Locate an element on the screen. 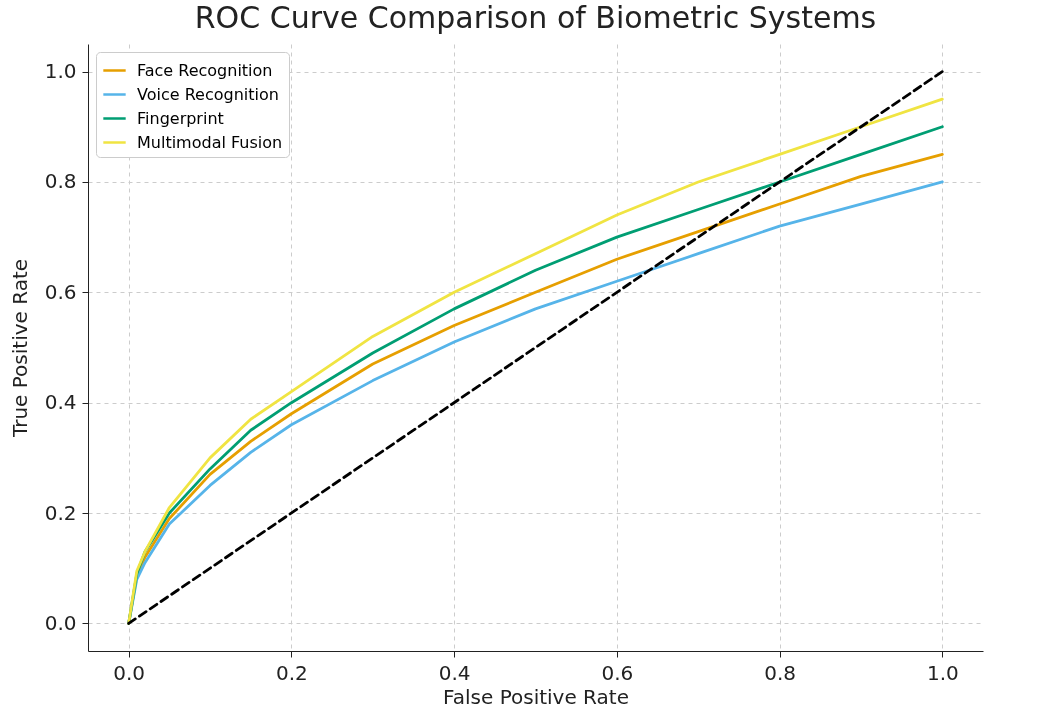 The height and width of the screenshot is (723, 1053). y-axis-title: True Positive Rate is located at coordinates (19, 348).